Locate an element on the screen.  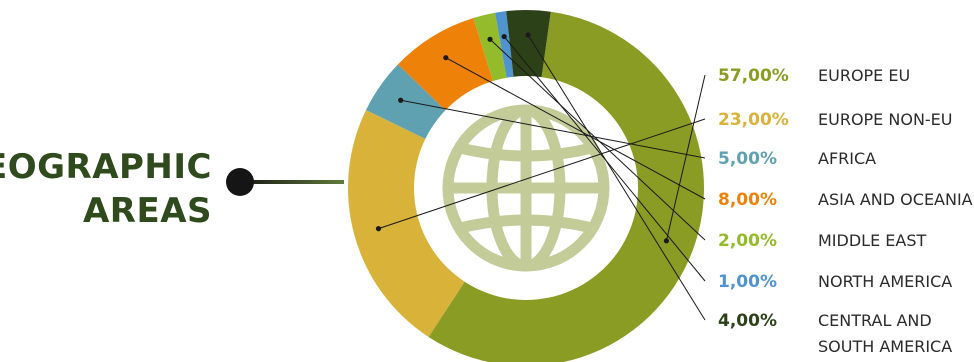
region-label-africa: AFRICA is located at coordinates (847, 158).